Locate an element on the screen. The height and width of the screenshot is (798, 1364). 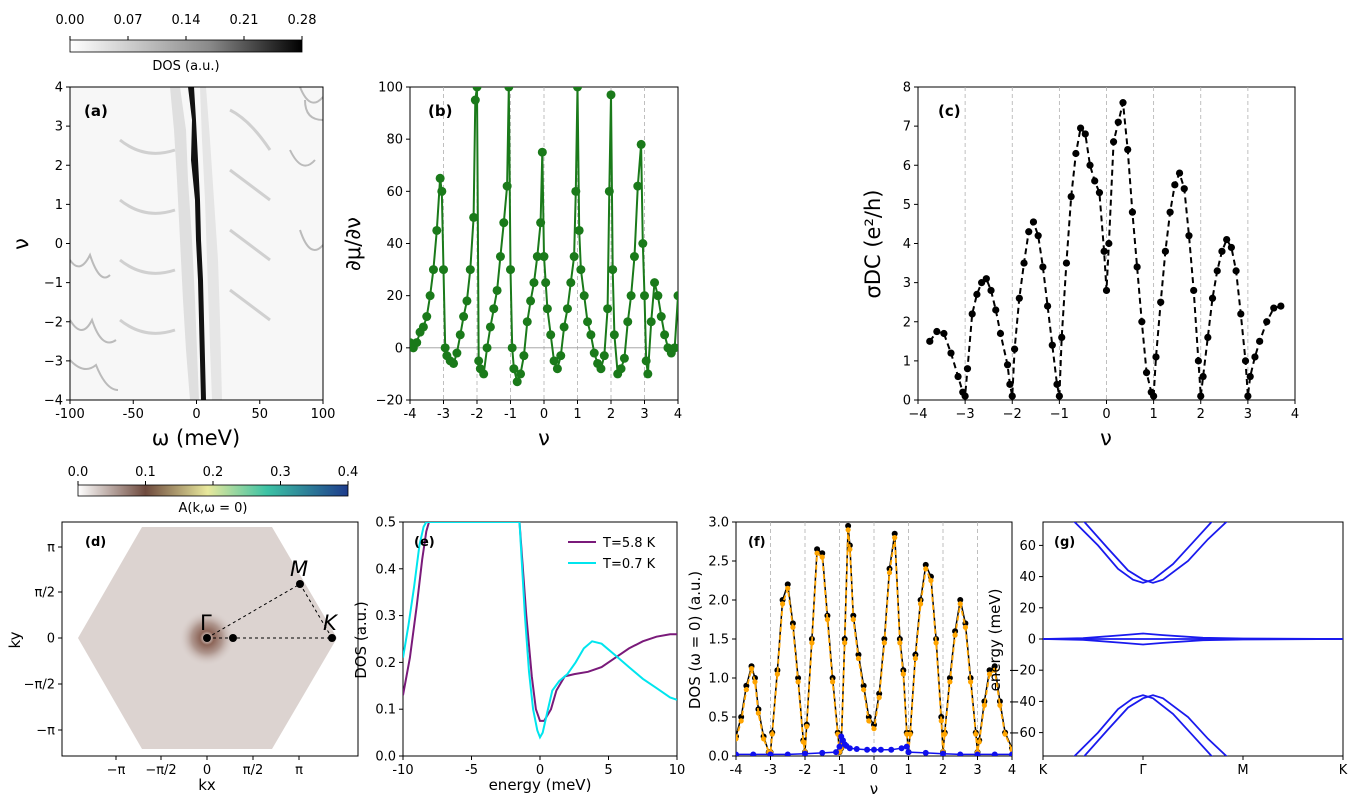
panel-g-tag: (g) is located at coordinates (1064, 542).